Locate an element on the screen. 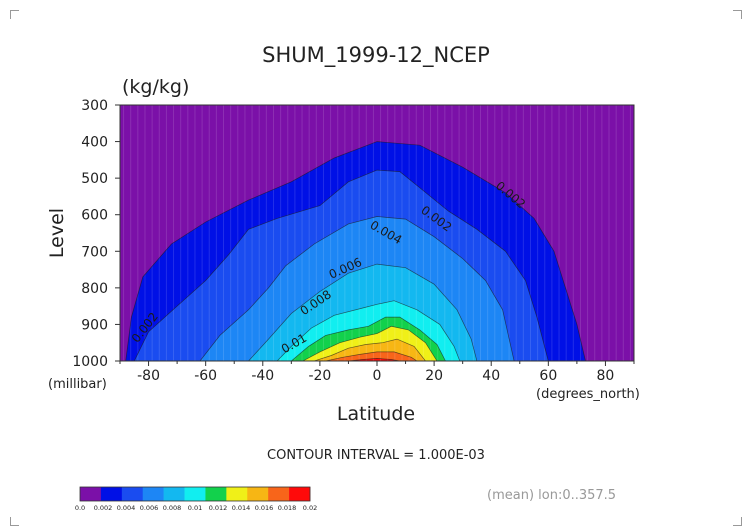  x-tick-label: 80 is located at coordinates (606, 376).